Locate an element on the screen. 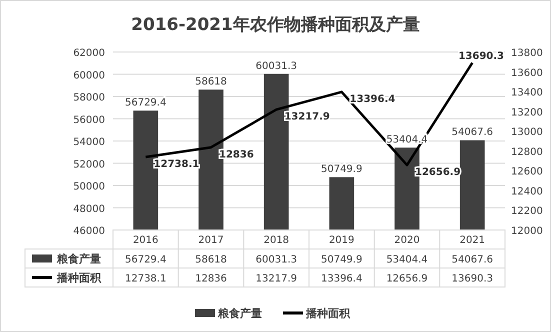 The height and width of the screenshot is (332, 551). y-tick-label: 56000 is located at coordinates (89, 120).